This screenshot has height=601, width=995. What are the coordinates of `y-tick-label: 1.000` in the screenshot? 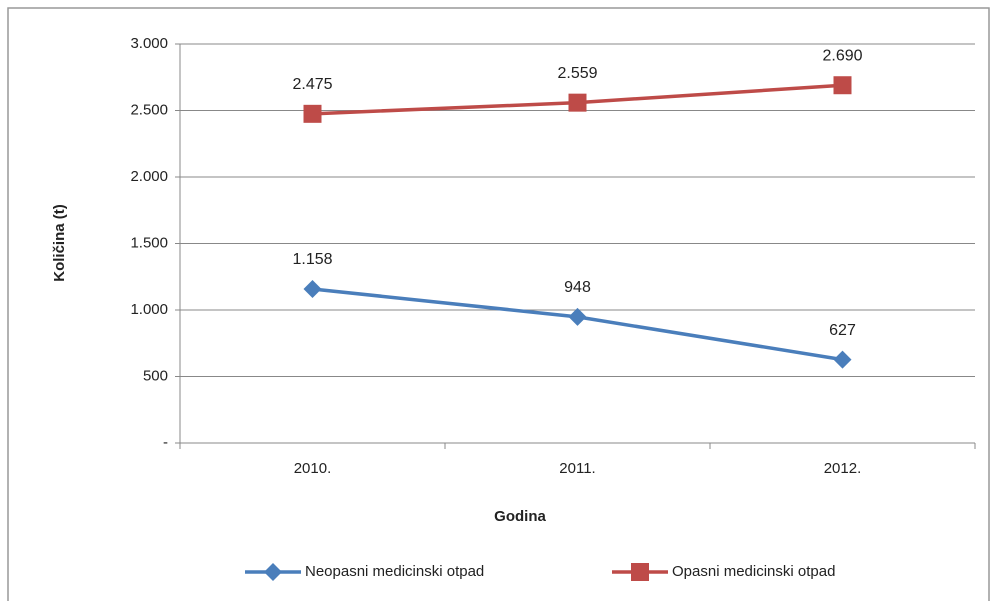 It's located at (149, 309).